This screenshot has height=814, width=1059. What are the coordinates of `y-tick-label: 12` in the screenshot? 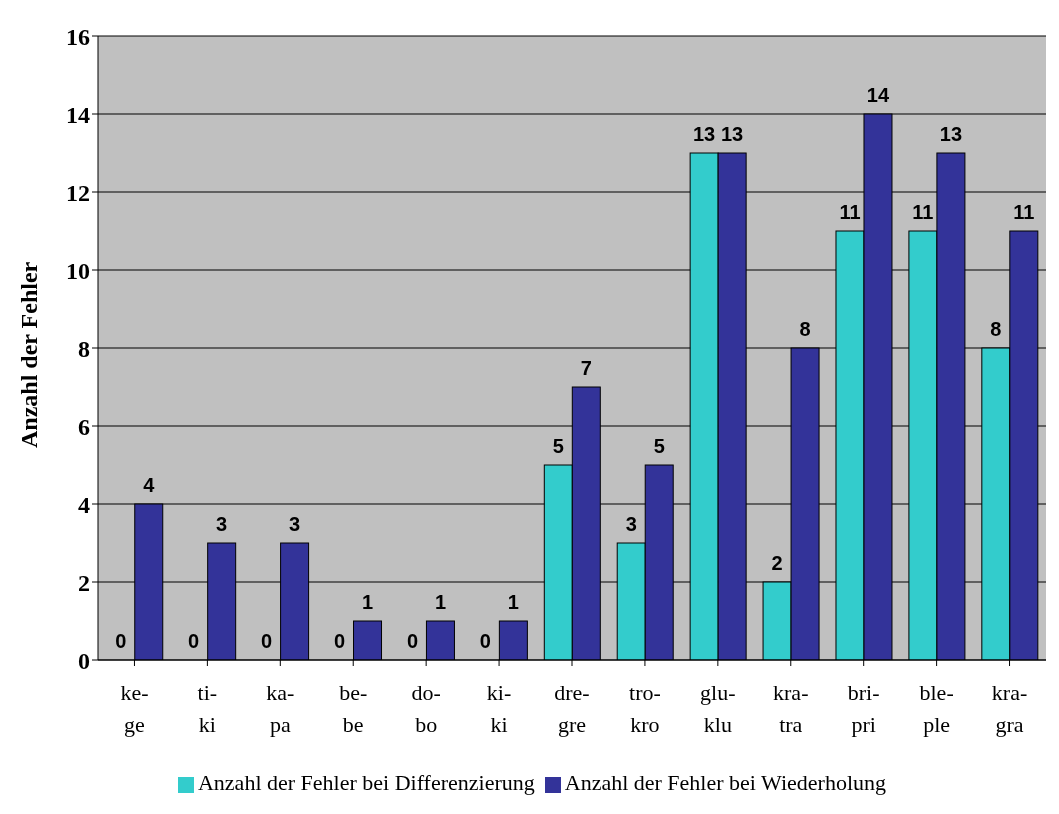 It's located at (78, 192).